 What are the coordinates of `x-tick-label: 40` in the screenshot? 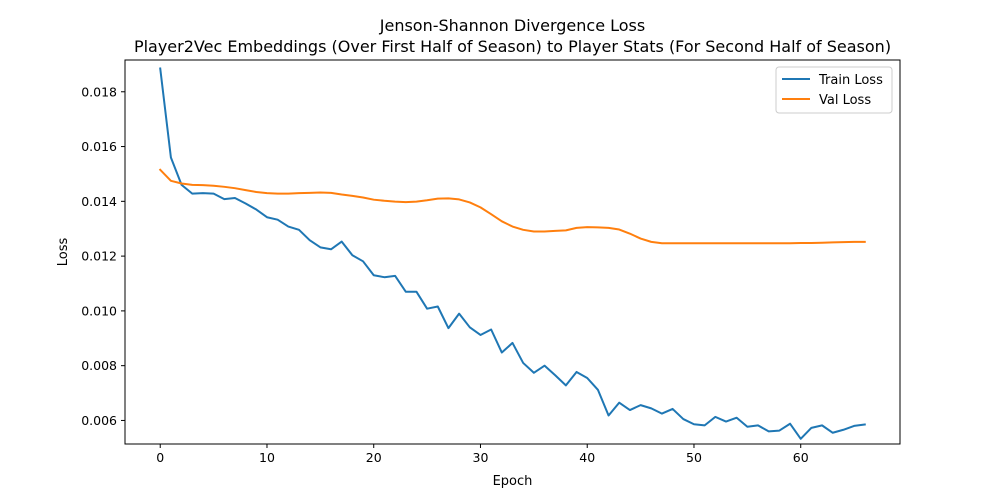 It's located at (587, 457).